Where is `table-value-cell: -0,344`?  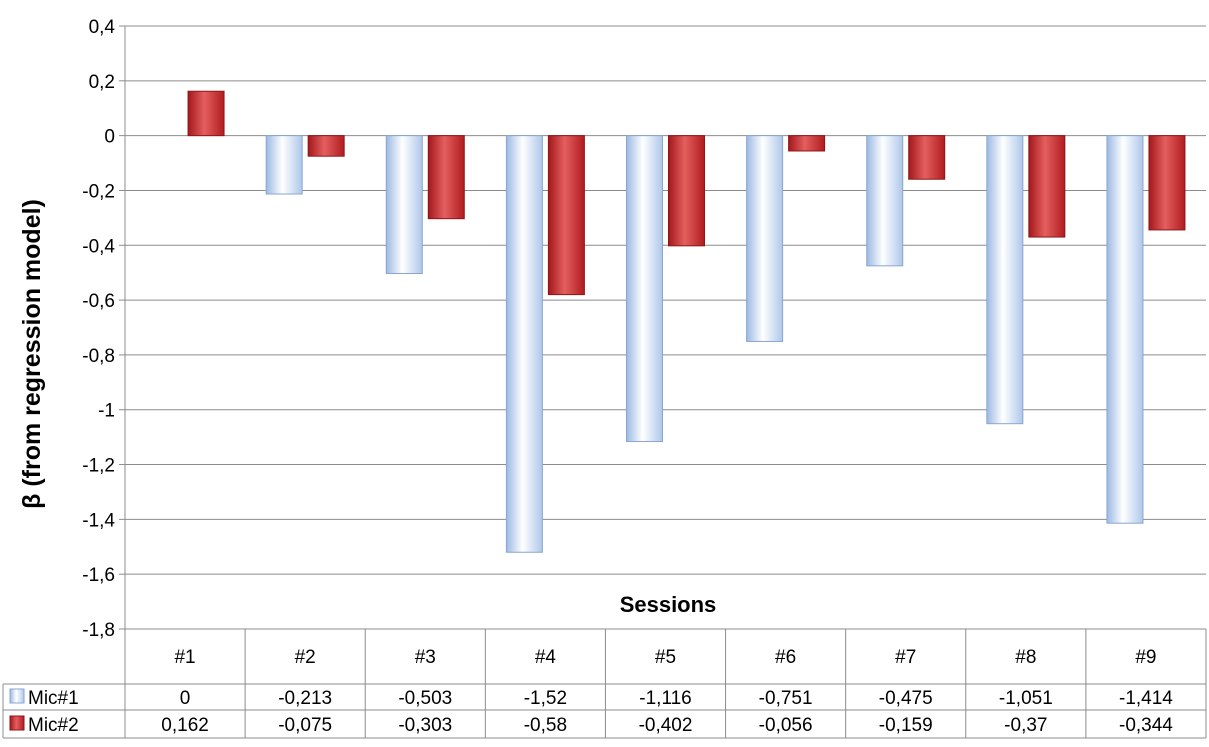 table-value-cell: -0,344 is located at coordinates (1146, 725).